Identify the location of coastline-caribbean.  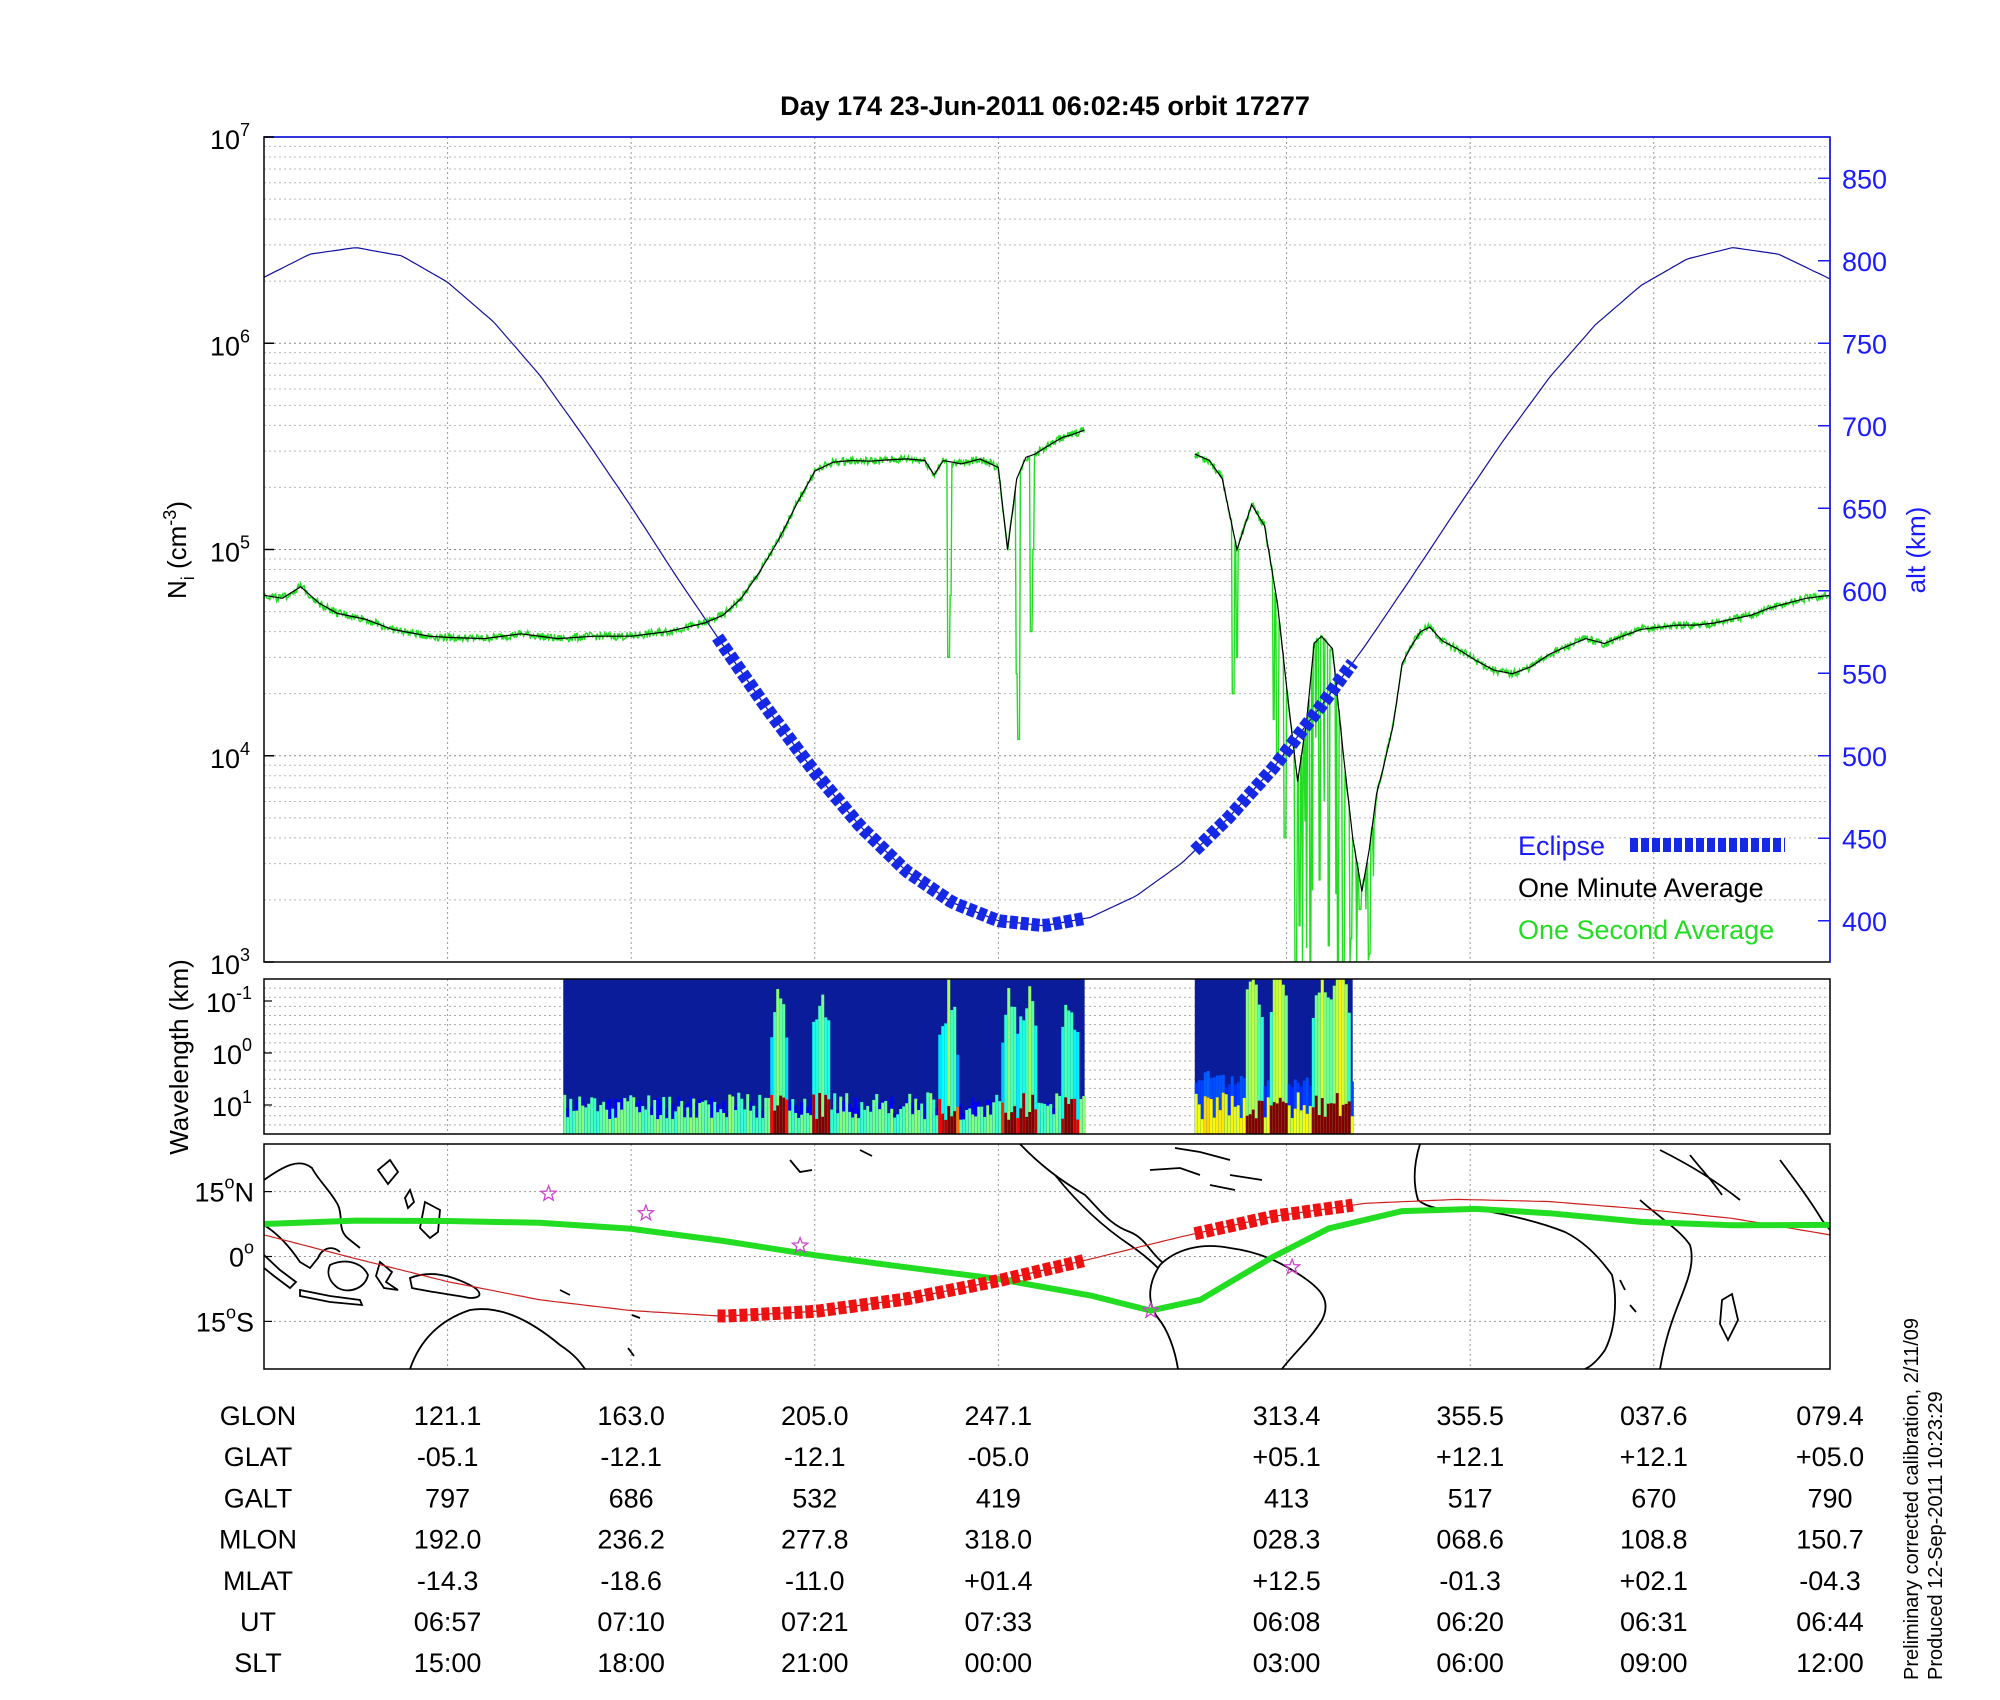
(1206, 1169).